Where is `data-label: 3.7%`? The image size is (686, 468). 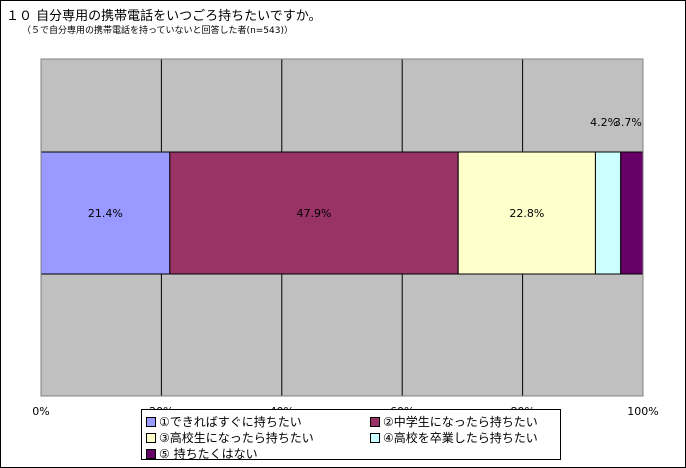
data-label: 3.7% is located at coordinates (628, 122).